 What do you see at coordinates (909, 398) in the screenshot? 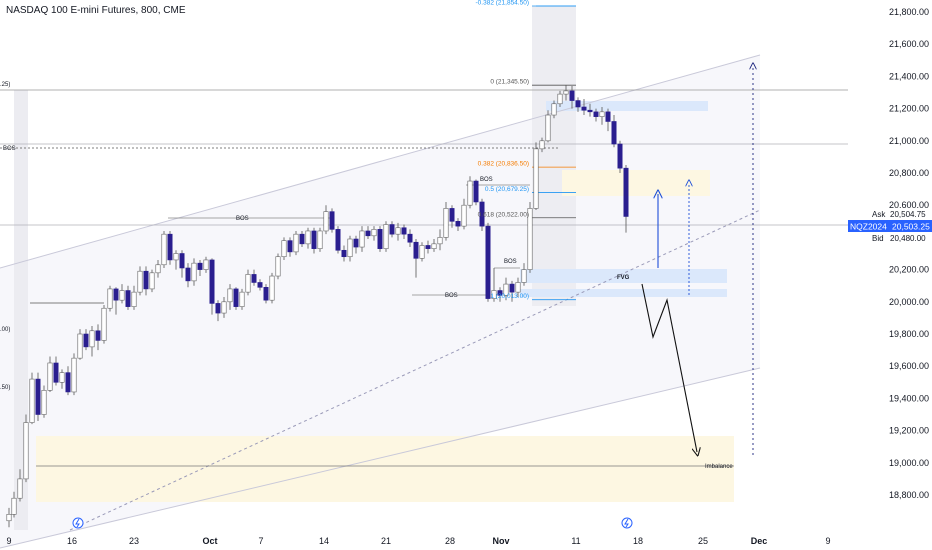
I see `y-tick-label: 19,400.00` at bounding box center [909, 398].